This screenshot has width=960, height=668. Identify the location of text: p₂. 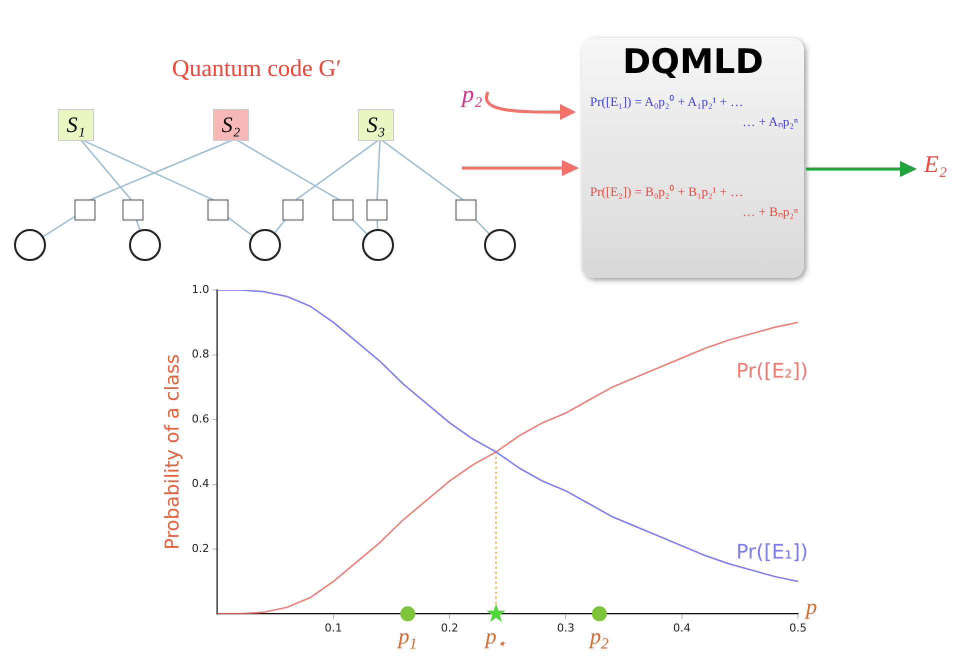
(472, 95).